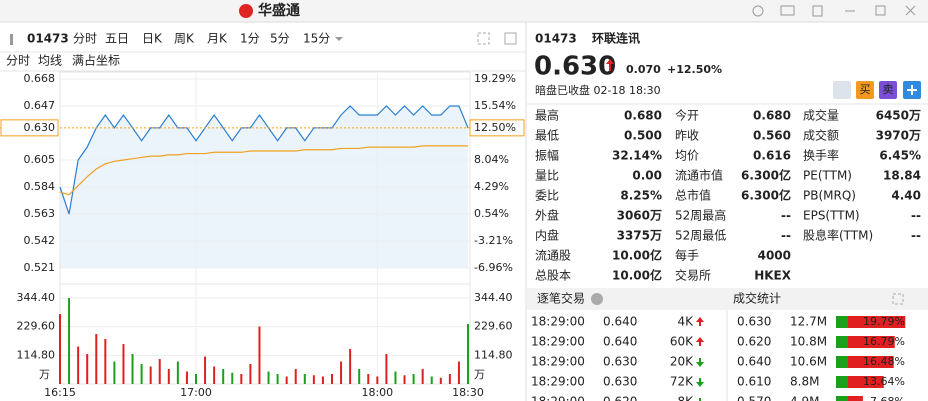  Describe the element at coordinates (96, 60) in the screenshot. I see `sub-tab: 满占坐标` at that location.